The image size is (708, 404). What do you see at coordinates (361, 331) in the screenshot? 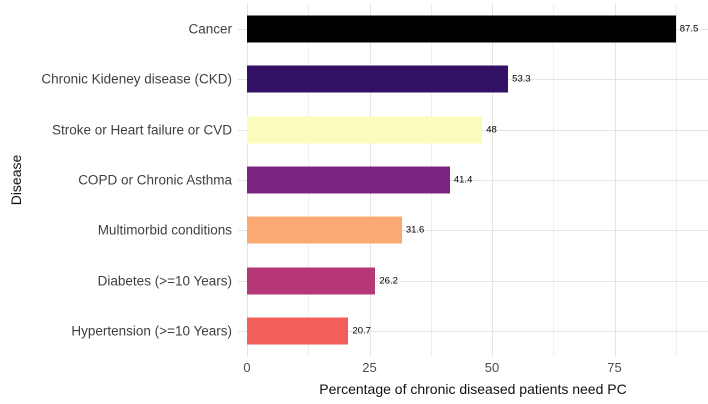
I see `bar-value-label: 20.7` at bounding box center [361, 331].